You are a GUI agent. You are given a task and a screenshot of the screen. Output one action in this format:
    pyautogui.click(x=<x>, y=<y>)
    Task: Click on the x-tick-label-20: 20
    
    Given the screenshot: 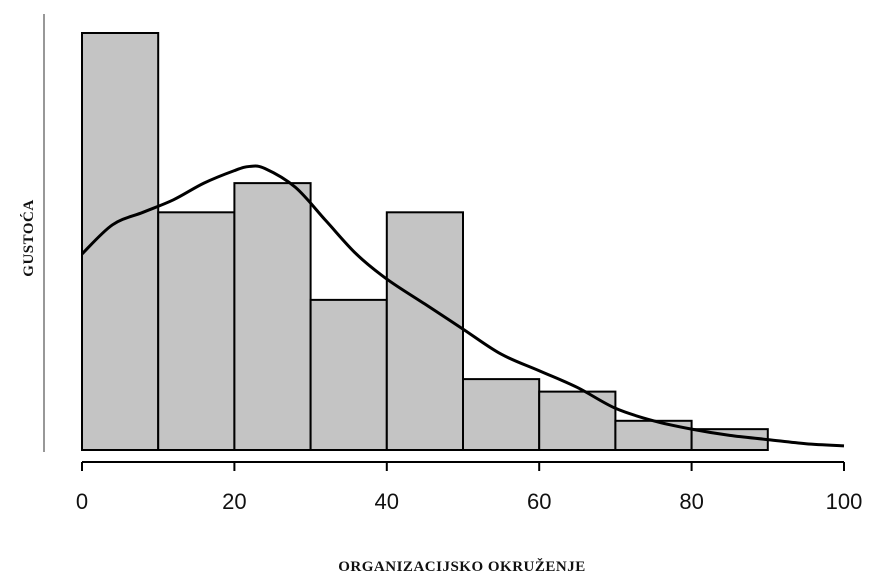 What is the action you would take?
    pyautogui.click(x=234, y=501)
    